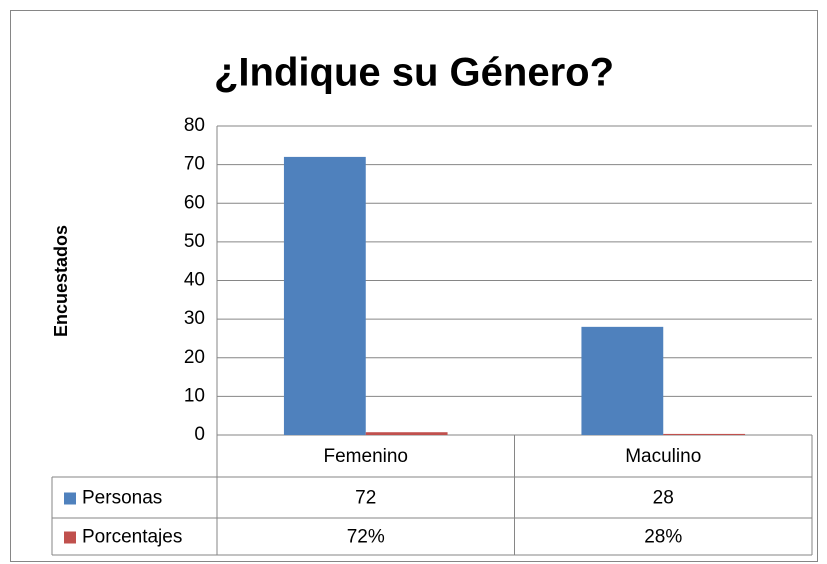 The height and width of the screenshot is (564, 827). Describe the element at coordinates (194, 318) in the screenshot. I see `y-tick-label: 30` at that location.